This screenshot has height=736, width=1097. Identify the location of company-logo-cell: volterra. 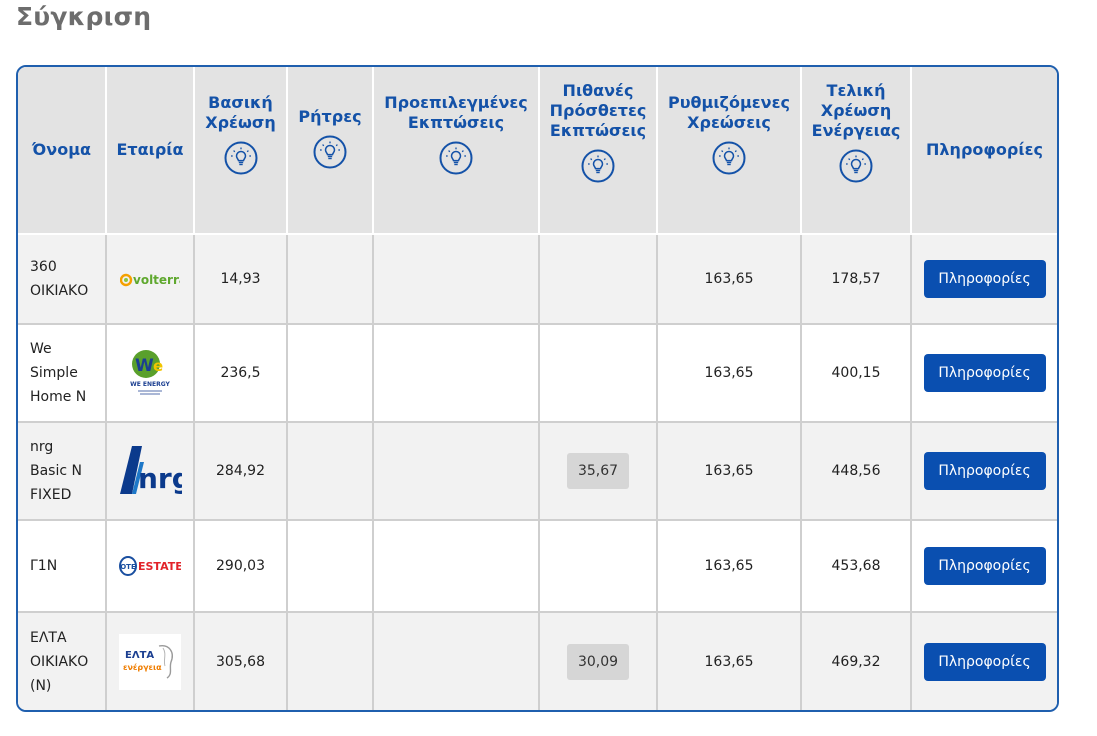
(150, 279).